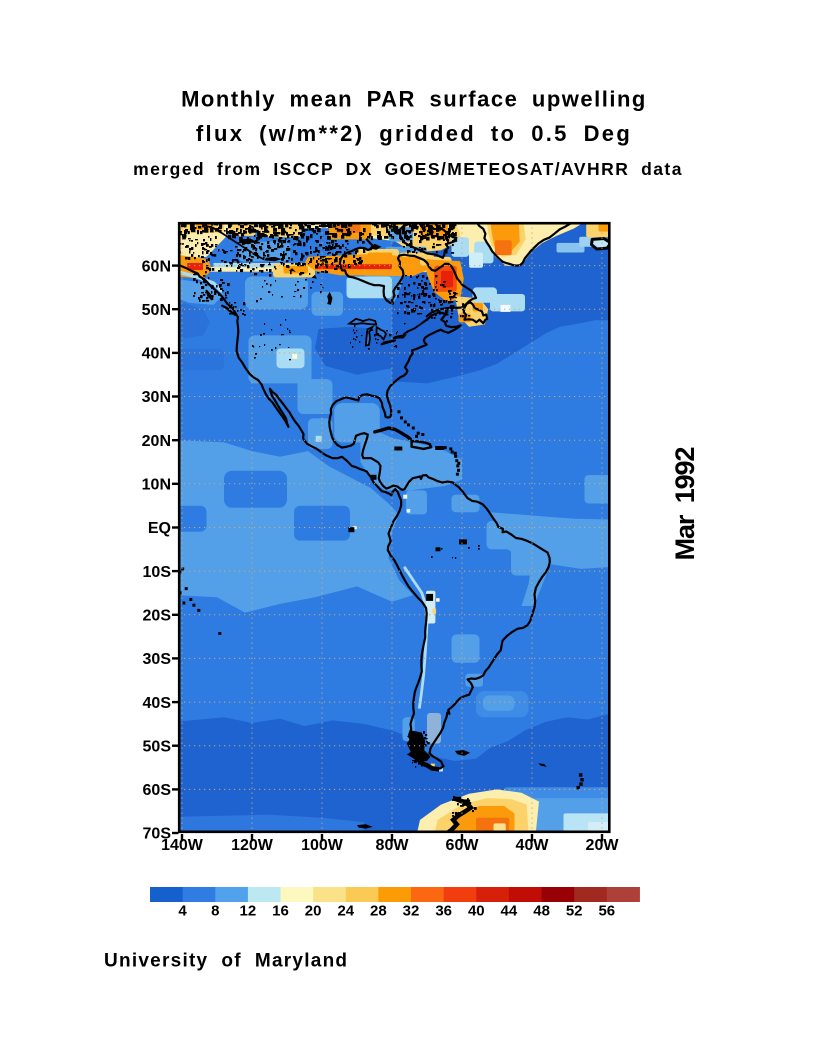  I want to click on svg-text: 40N, so click(156, 354).